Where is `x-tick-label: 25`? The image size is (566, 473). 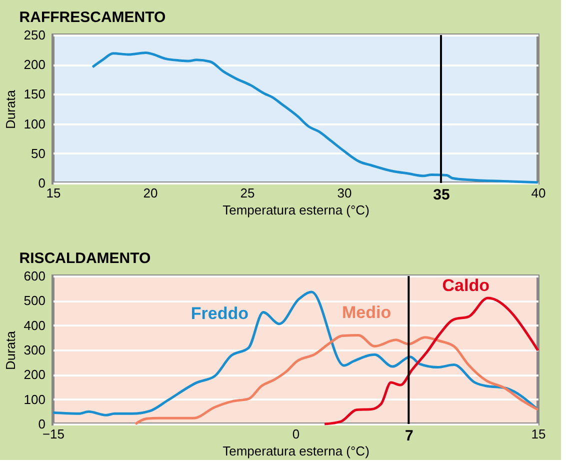 x-tick-label: 25 is located at coordinates (247, 193).